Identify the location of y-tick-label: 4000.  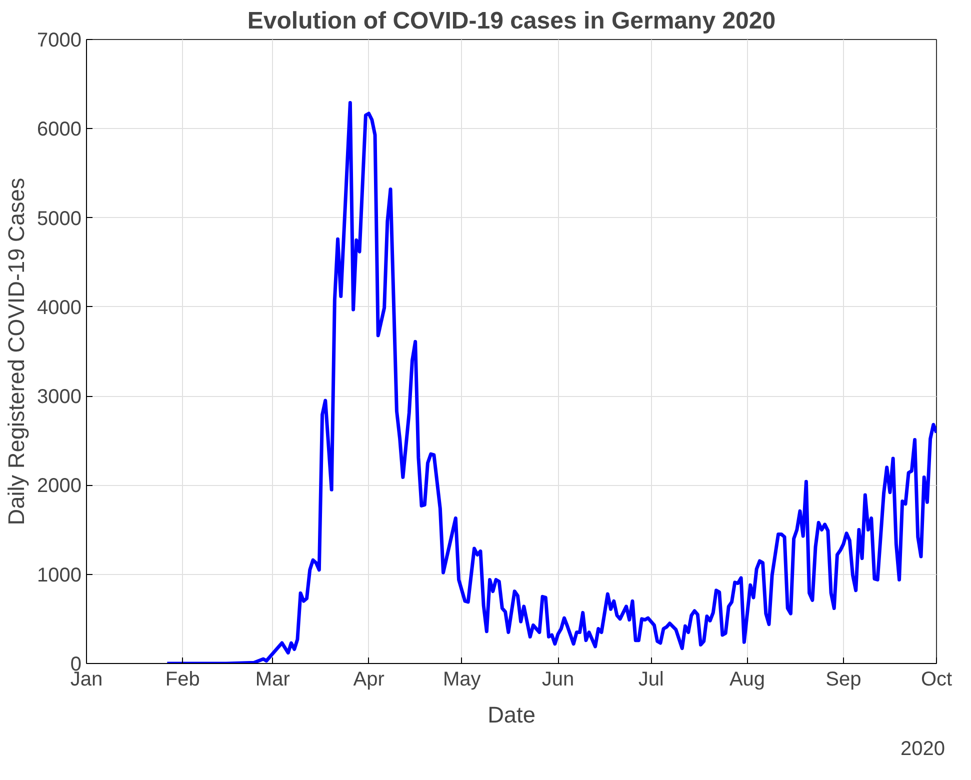
(59, 307).